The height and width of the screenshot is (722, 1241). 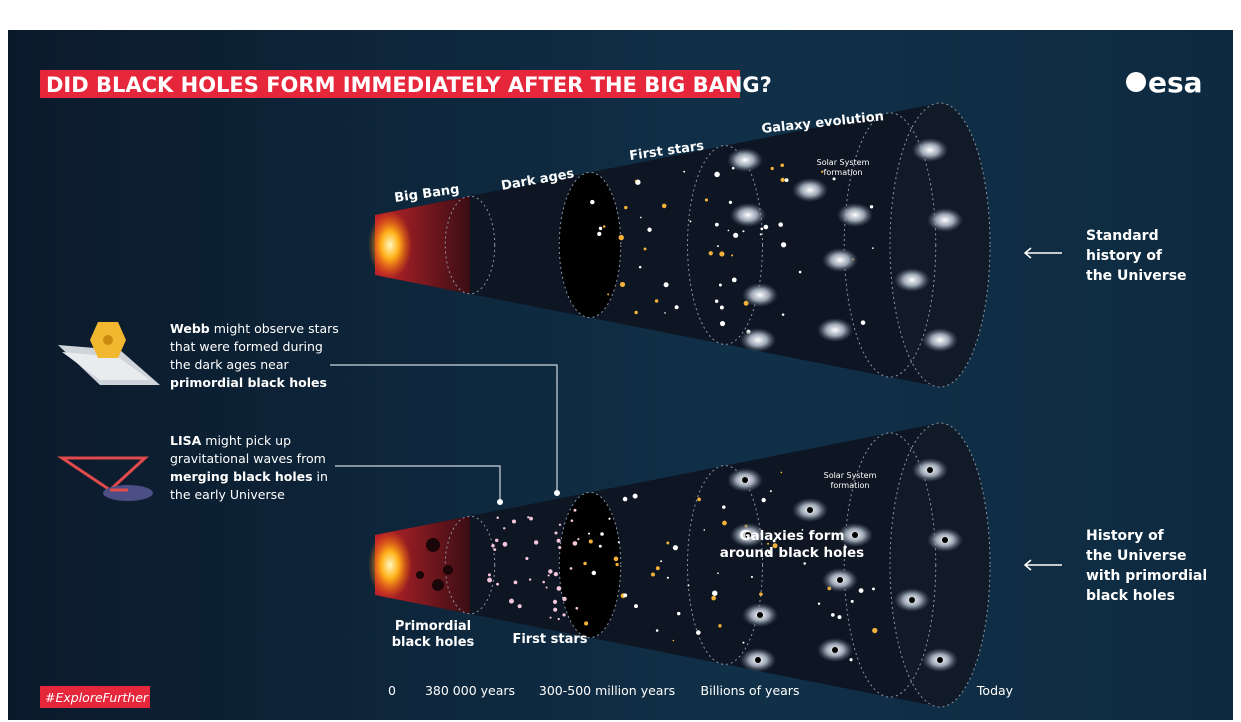 What do you see at coordinates (433, 642) in the screenshot?
I see `primordial-label: black holes` at bounding box center [433, 642].